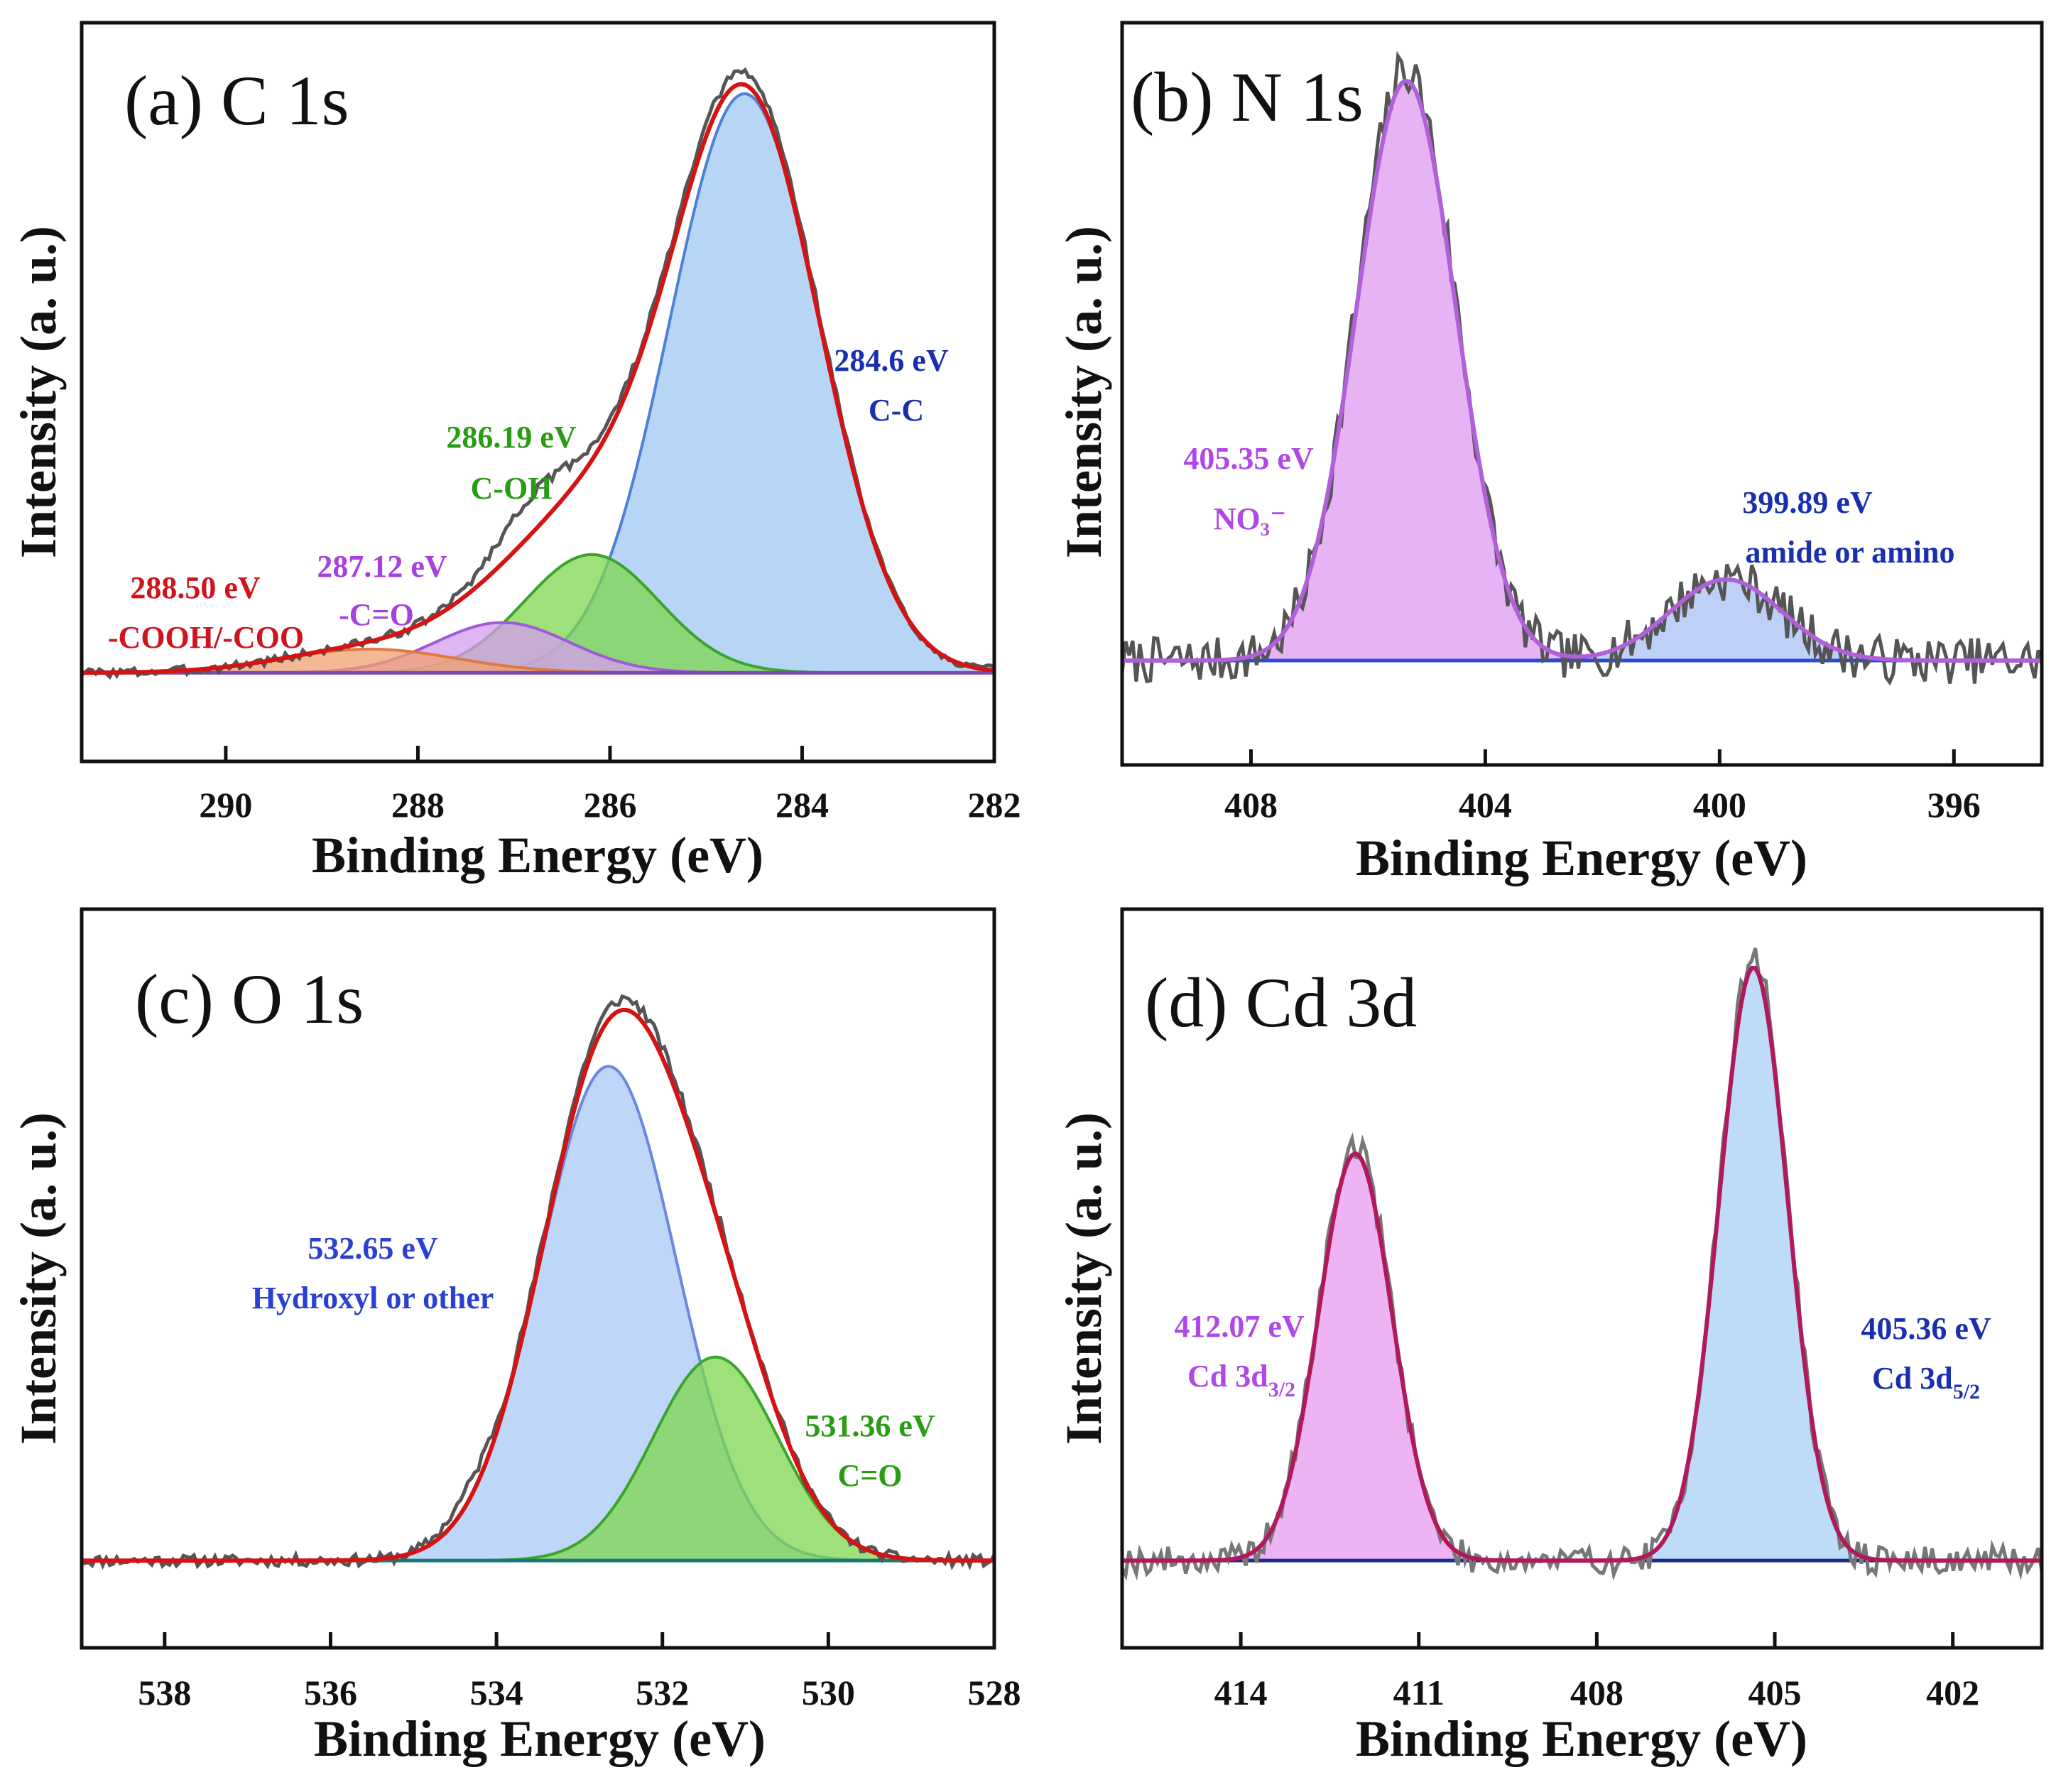  Describe the element at coordinates (802, 805) in the screenshot. I see `x-tick-label-c1s-3: 284` at that location.